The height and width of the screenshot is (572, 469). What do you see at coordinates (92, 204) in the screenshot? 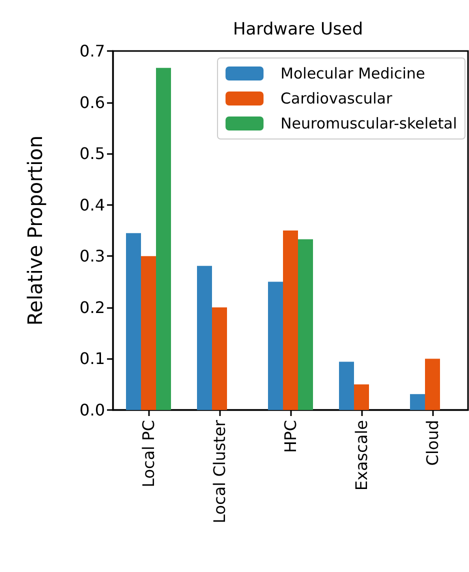
I see `y-tick-label: 0.4` at bounding box center [92, 204].